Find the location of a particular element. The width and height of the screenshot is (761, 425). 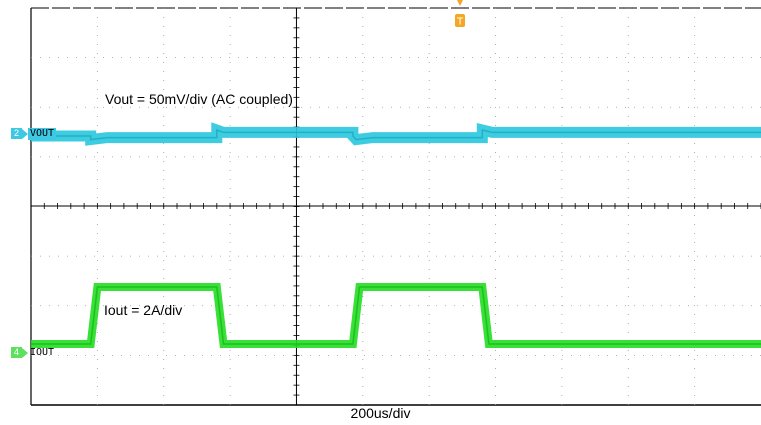

iout-trace is located at coordinates (396, 315).